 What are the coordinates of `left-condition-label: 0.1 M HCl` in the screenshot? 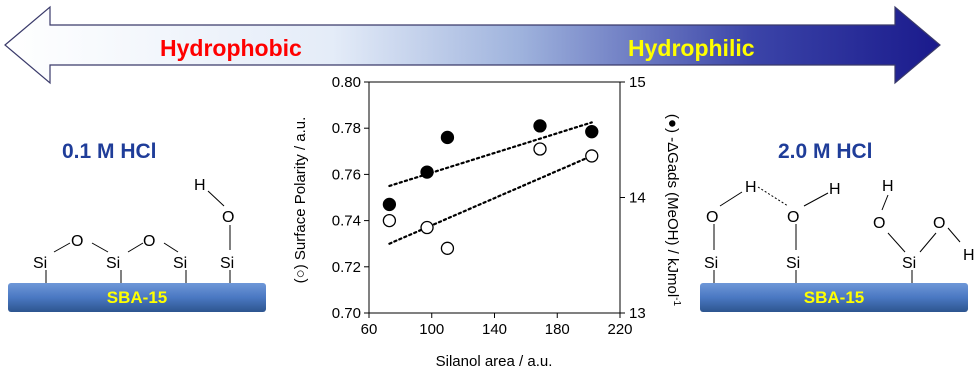 It's located at (109, 151).